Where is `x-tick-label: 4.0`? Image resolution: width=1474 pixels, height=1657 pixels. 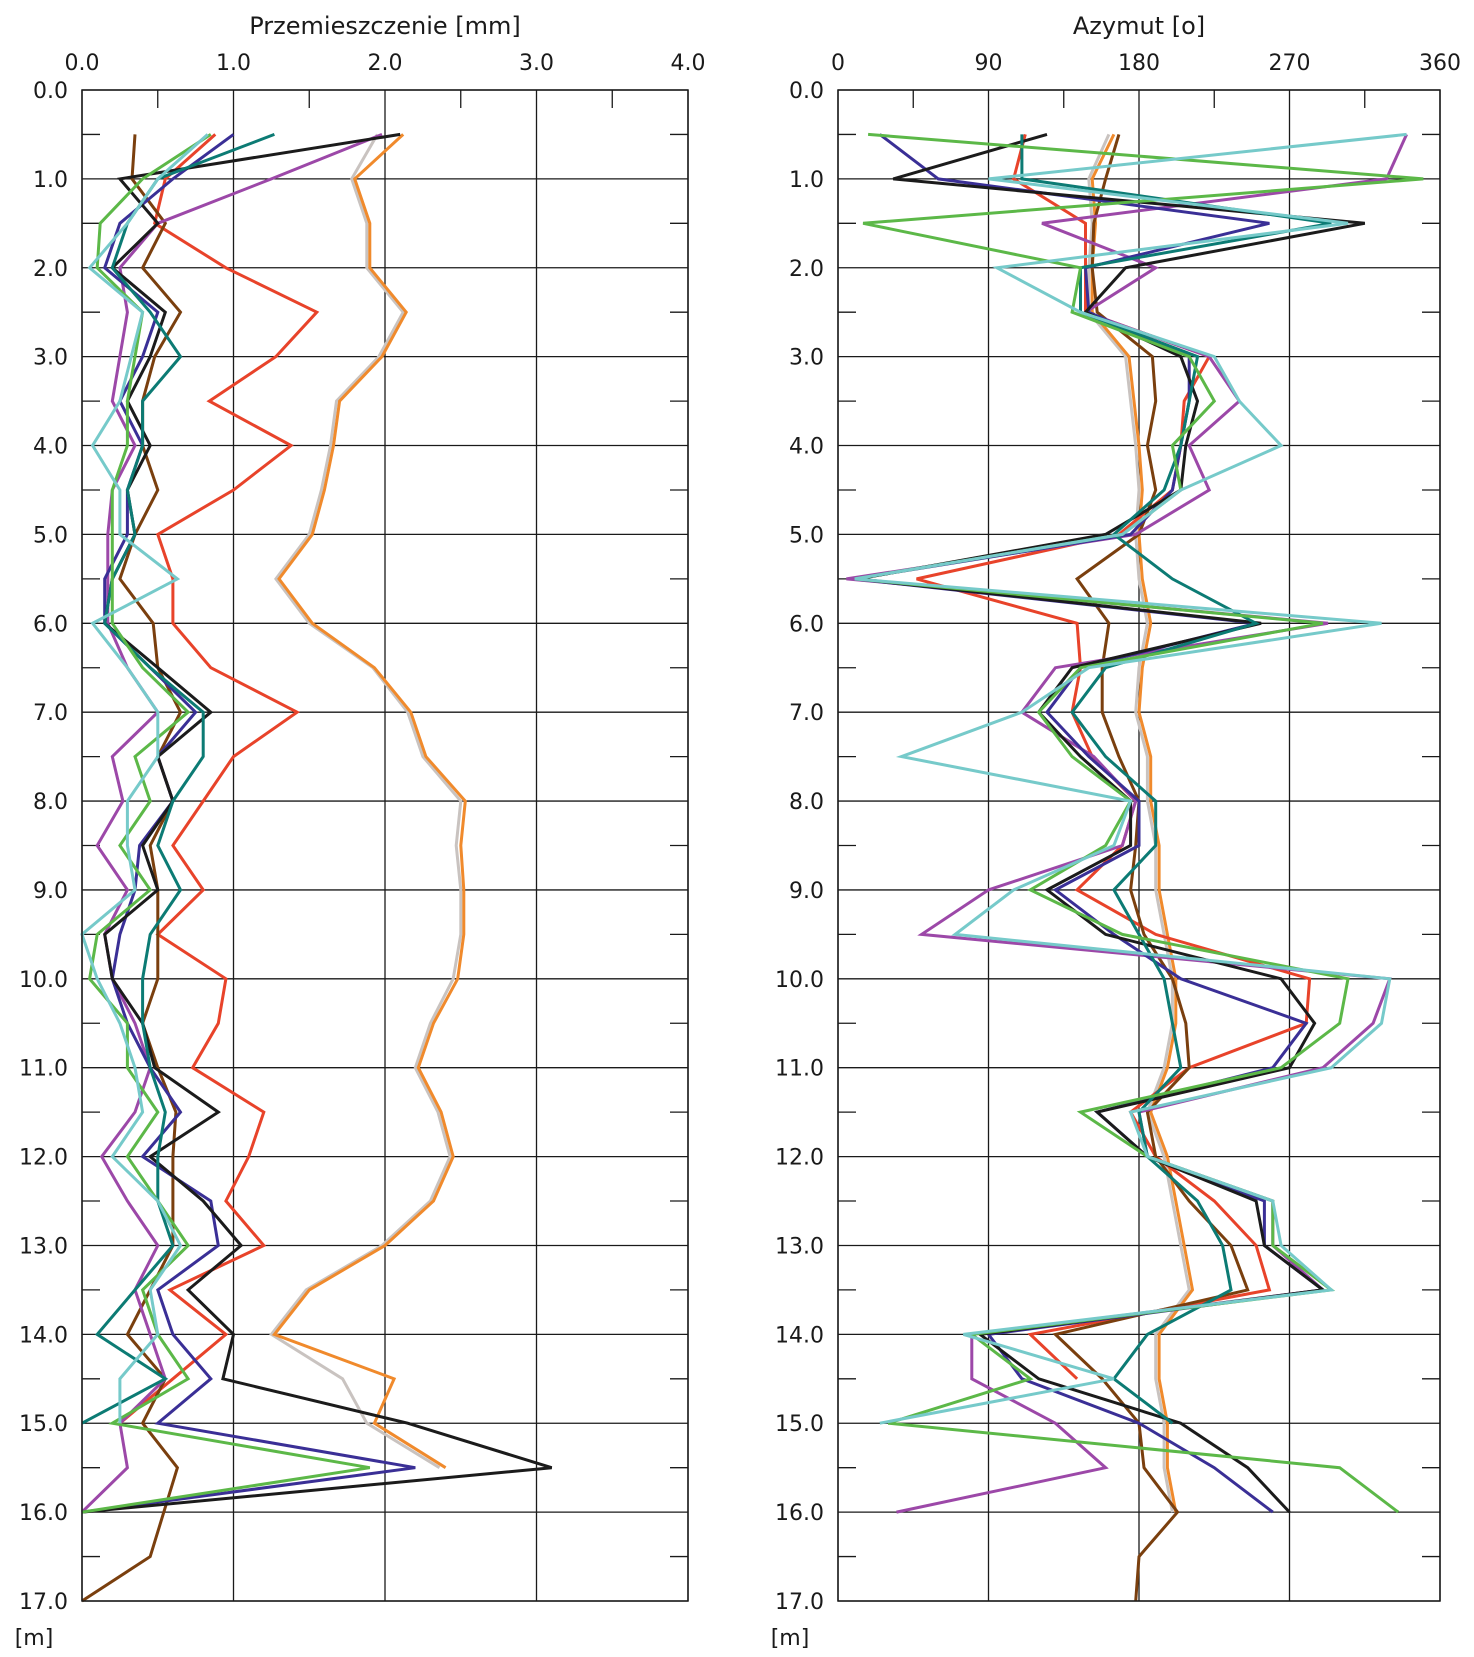 x-tick-label: 4.0 is located at coordinates (688, 63).